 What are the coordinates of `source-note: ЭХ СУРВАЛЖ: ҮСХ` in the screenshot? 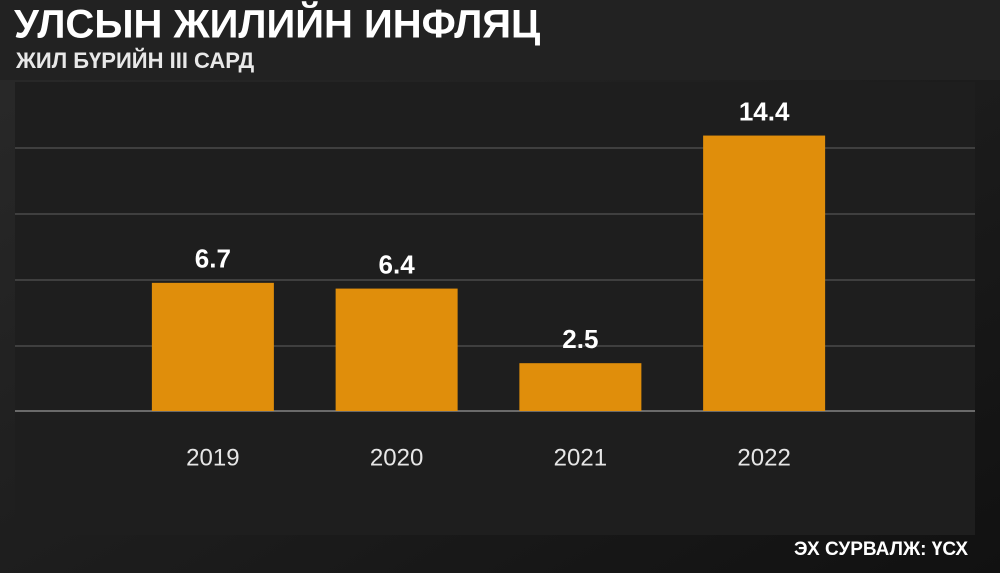 It's located at (881, 549).